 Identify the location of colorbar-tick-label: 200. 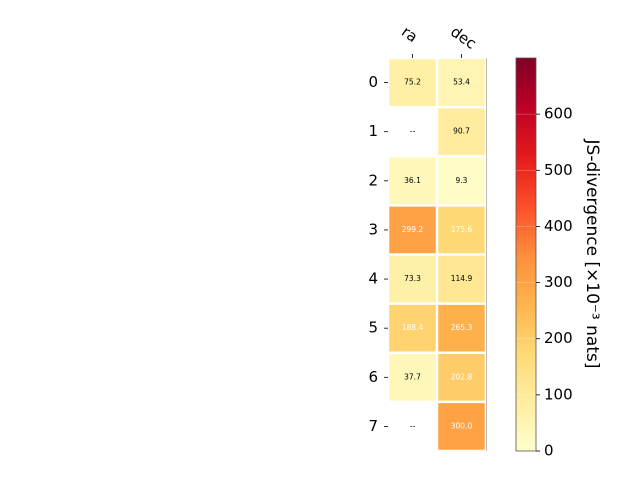
(558, 338).